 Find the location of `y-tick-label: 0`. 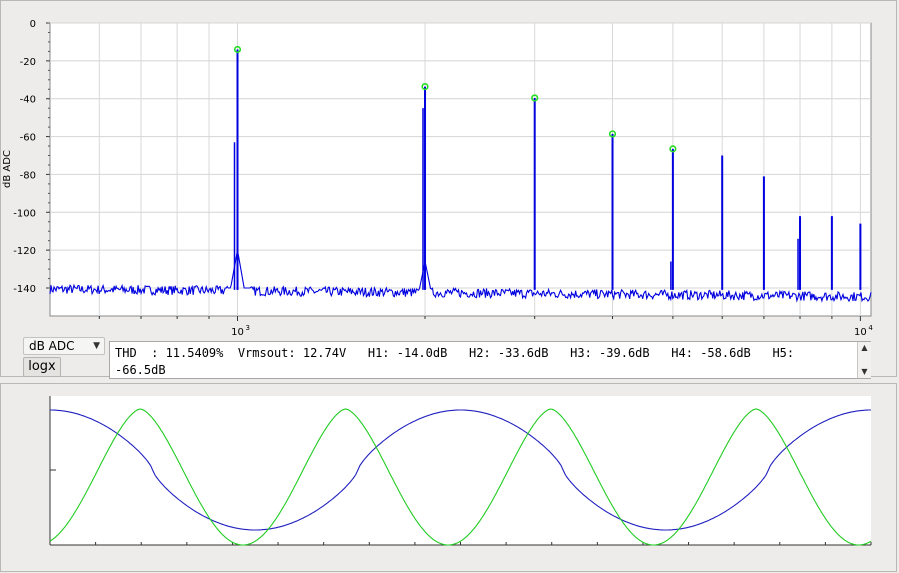

y-tick-label: 0 is located at coordinates (33, 24).